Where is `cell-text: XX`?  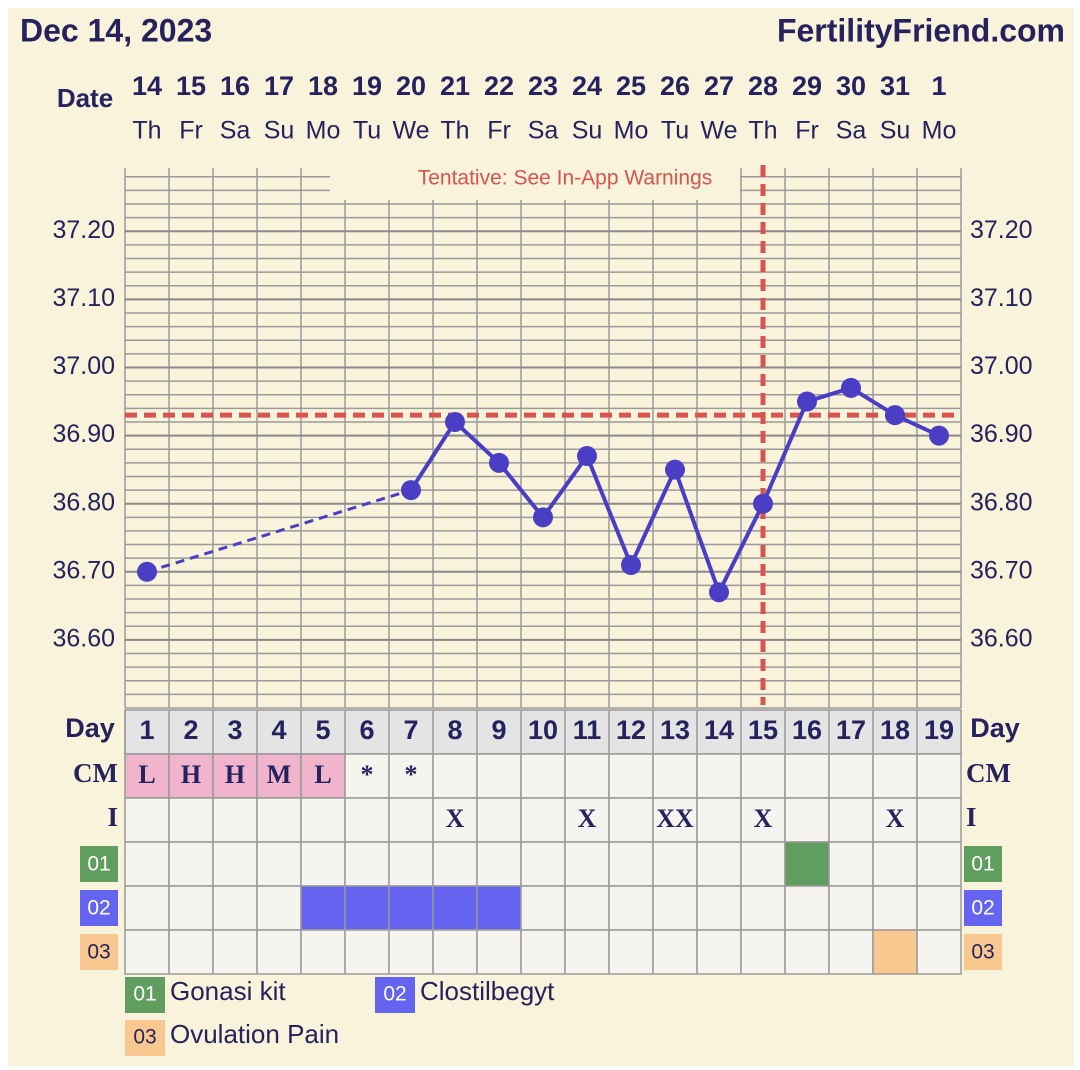 cell-text: XX is located at coordinates (675, 818).